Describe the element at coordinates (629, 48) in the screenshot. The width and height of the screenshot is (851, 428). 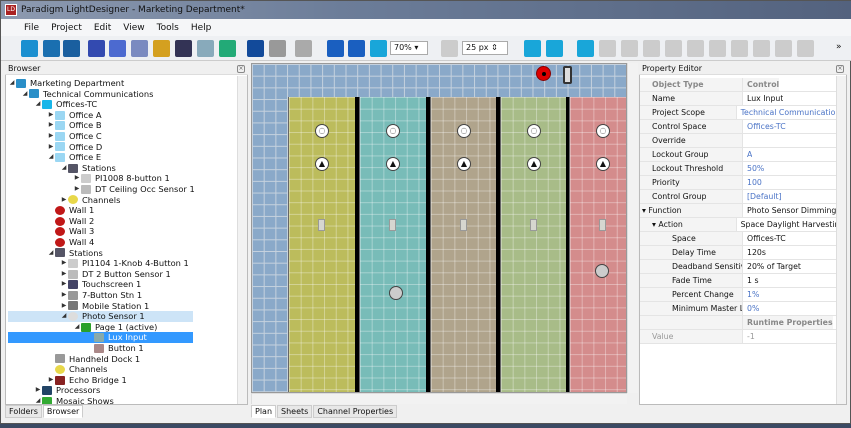
I see `rectangle-icon` at that location.